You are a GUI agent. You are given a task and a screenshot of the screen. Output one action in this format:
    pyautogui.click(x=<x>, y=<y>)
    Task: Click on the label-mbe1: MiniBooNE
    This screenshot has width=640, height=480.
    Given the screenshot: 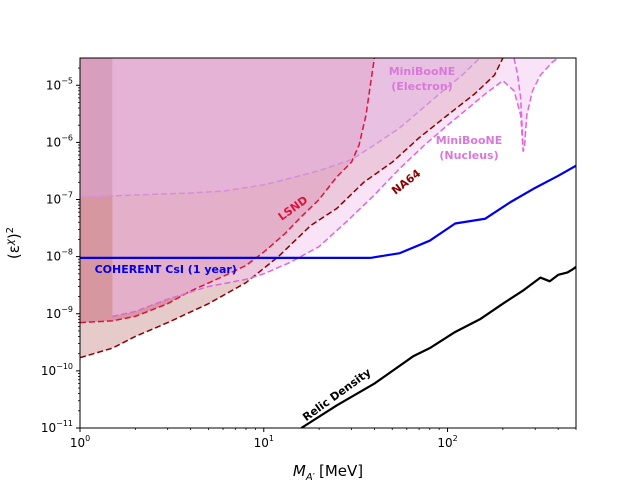 What is the action you would take?
    pyautogui.click(x=422, y=71)
    